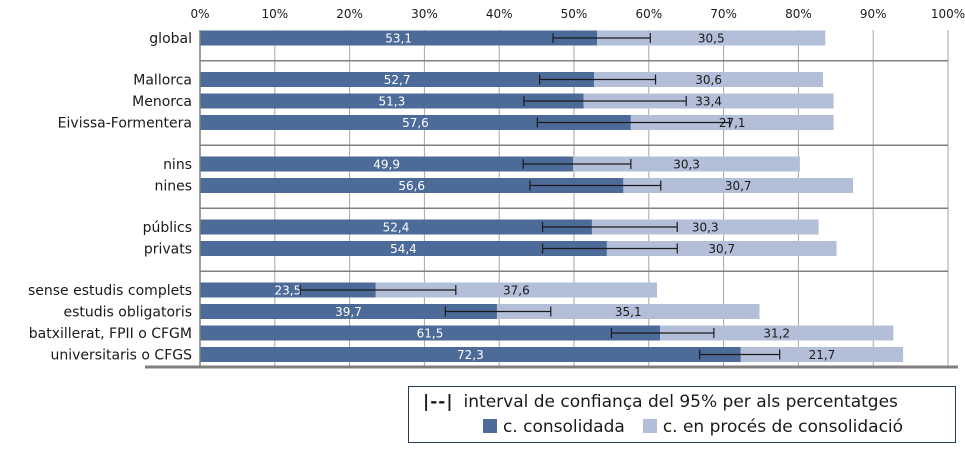 The width and height of the screenshot is (965, 449). I want to click on category-label: Menorca, so click(162, 102).